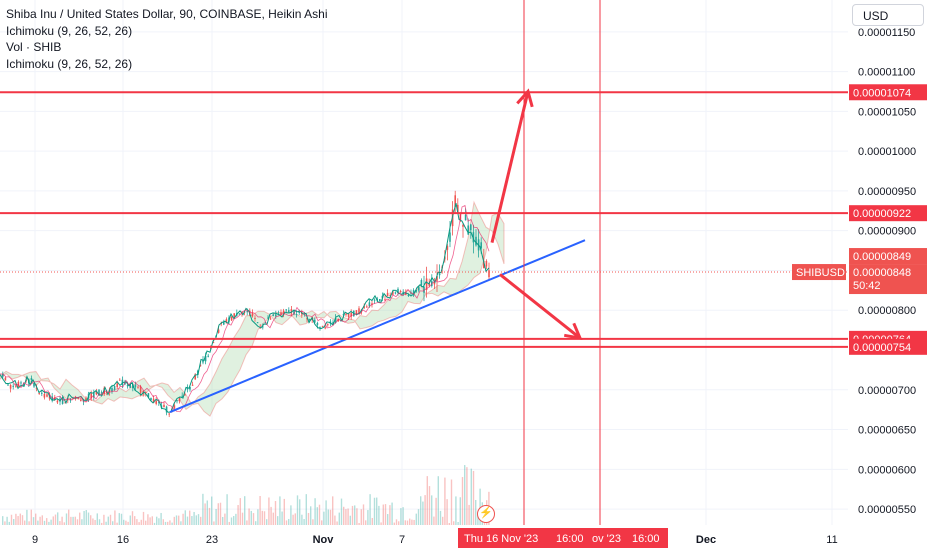 This screenshot has height=550, width=932. Describe the element at coordinates (486, 514) in the screenshot. I see `lightning-icon: ⚡` at that location.